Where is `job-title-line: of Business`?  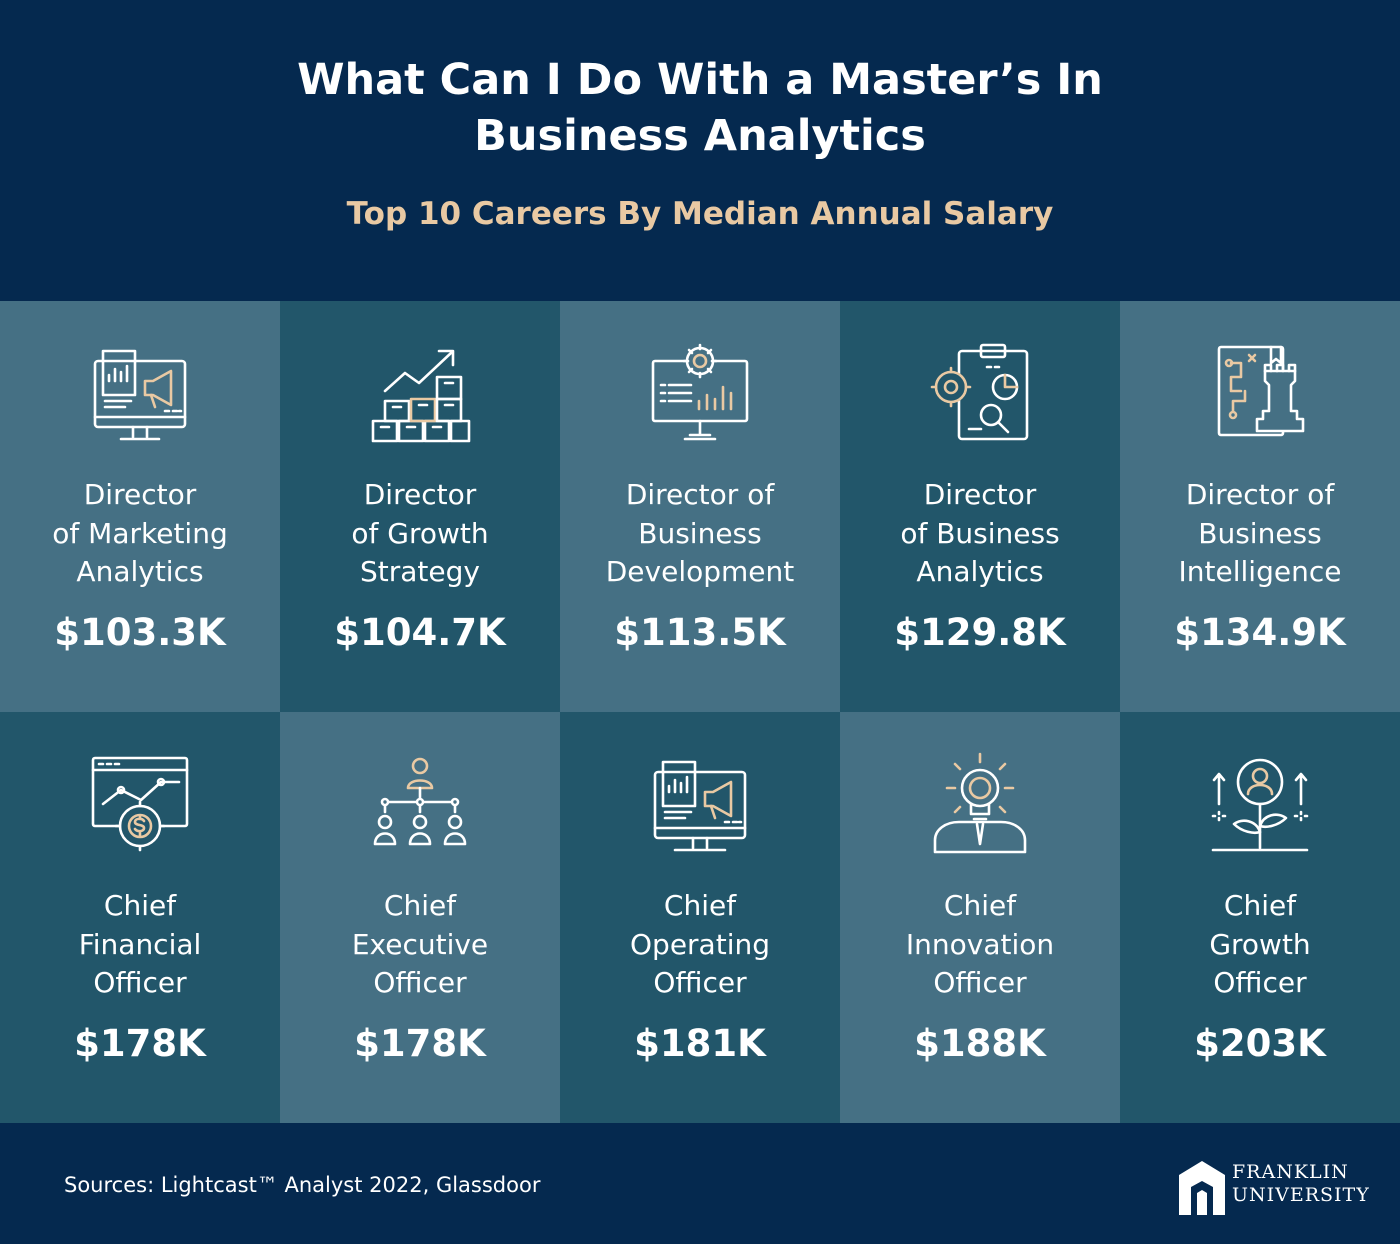 job-title-line: of Business is located at coordinates (980, 533).